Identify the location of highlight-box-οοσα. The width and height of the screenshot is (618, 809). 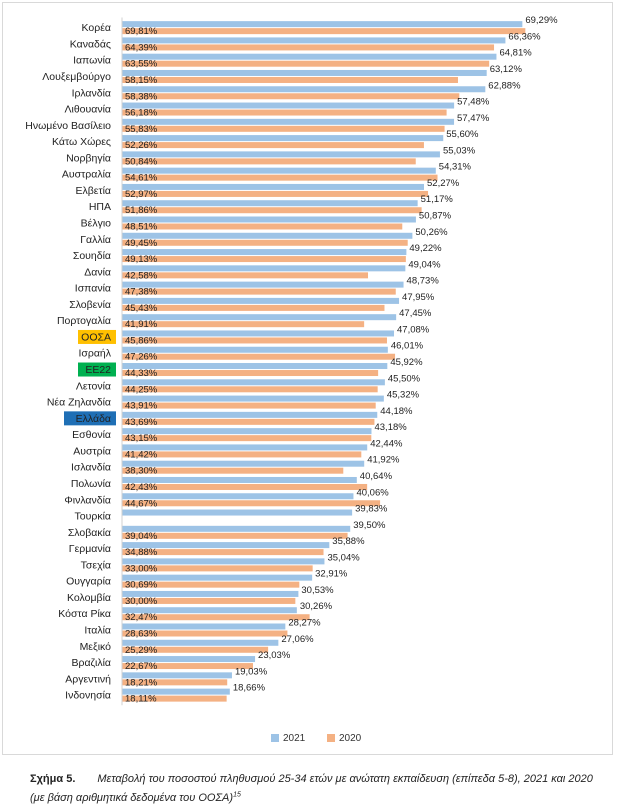
(97, 336).